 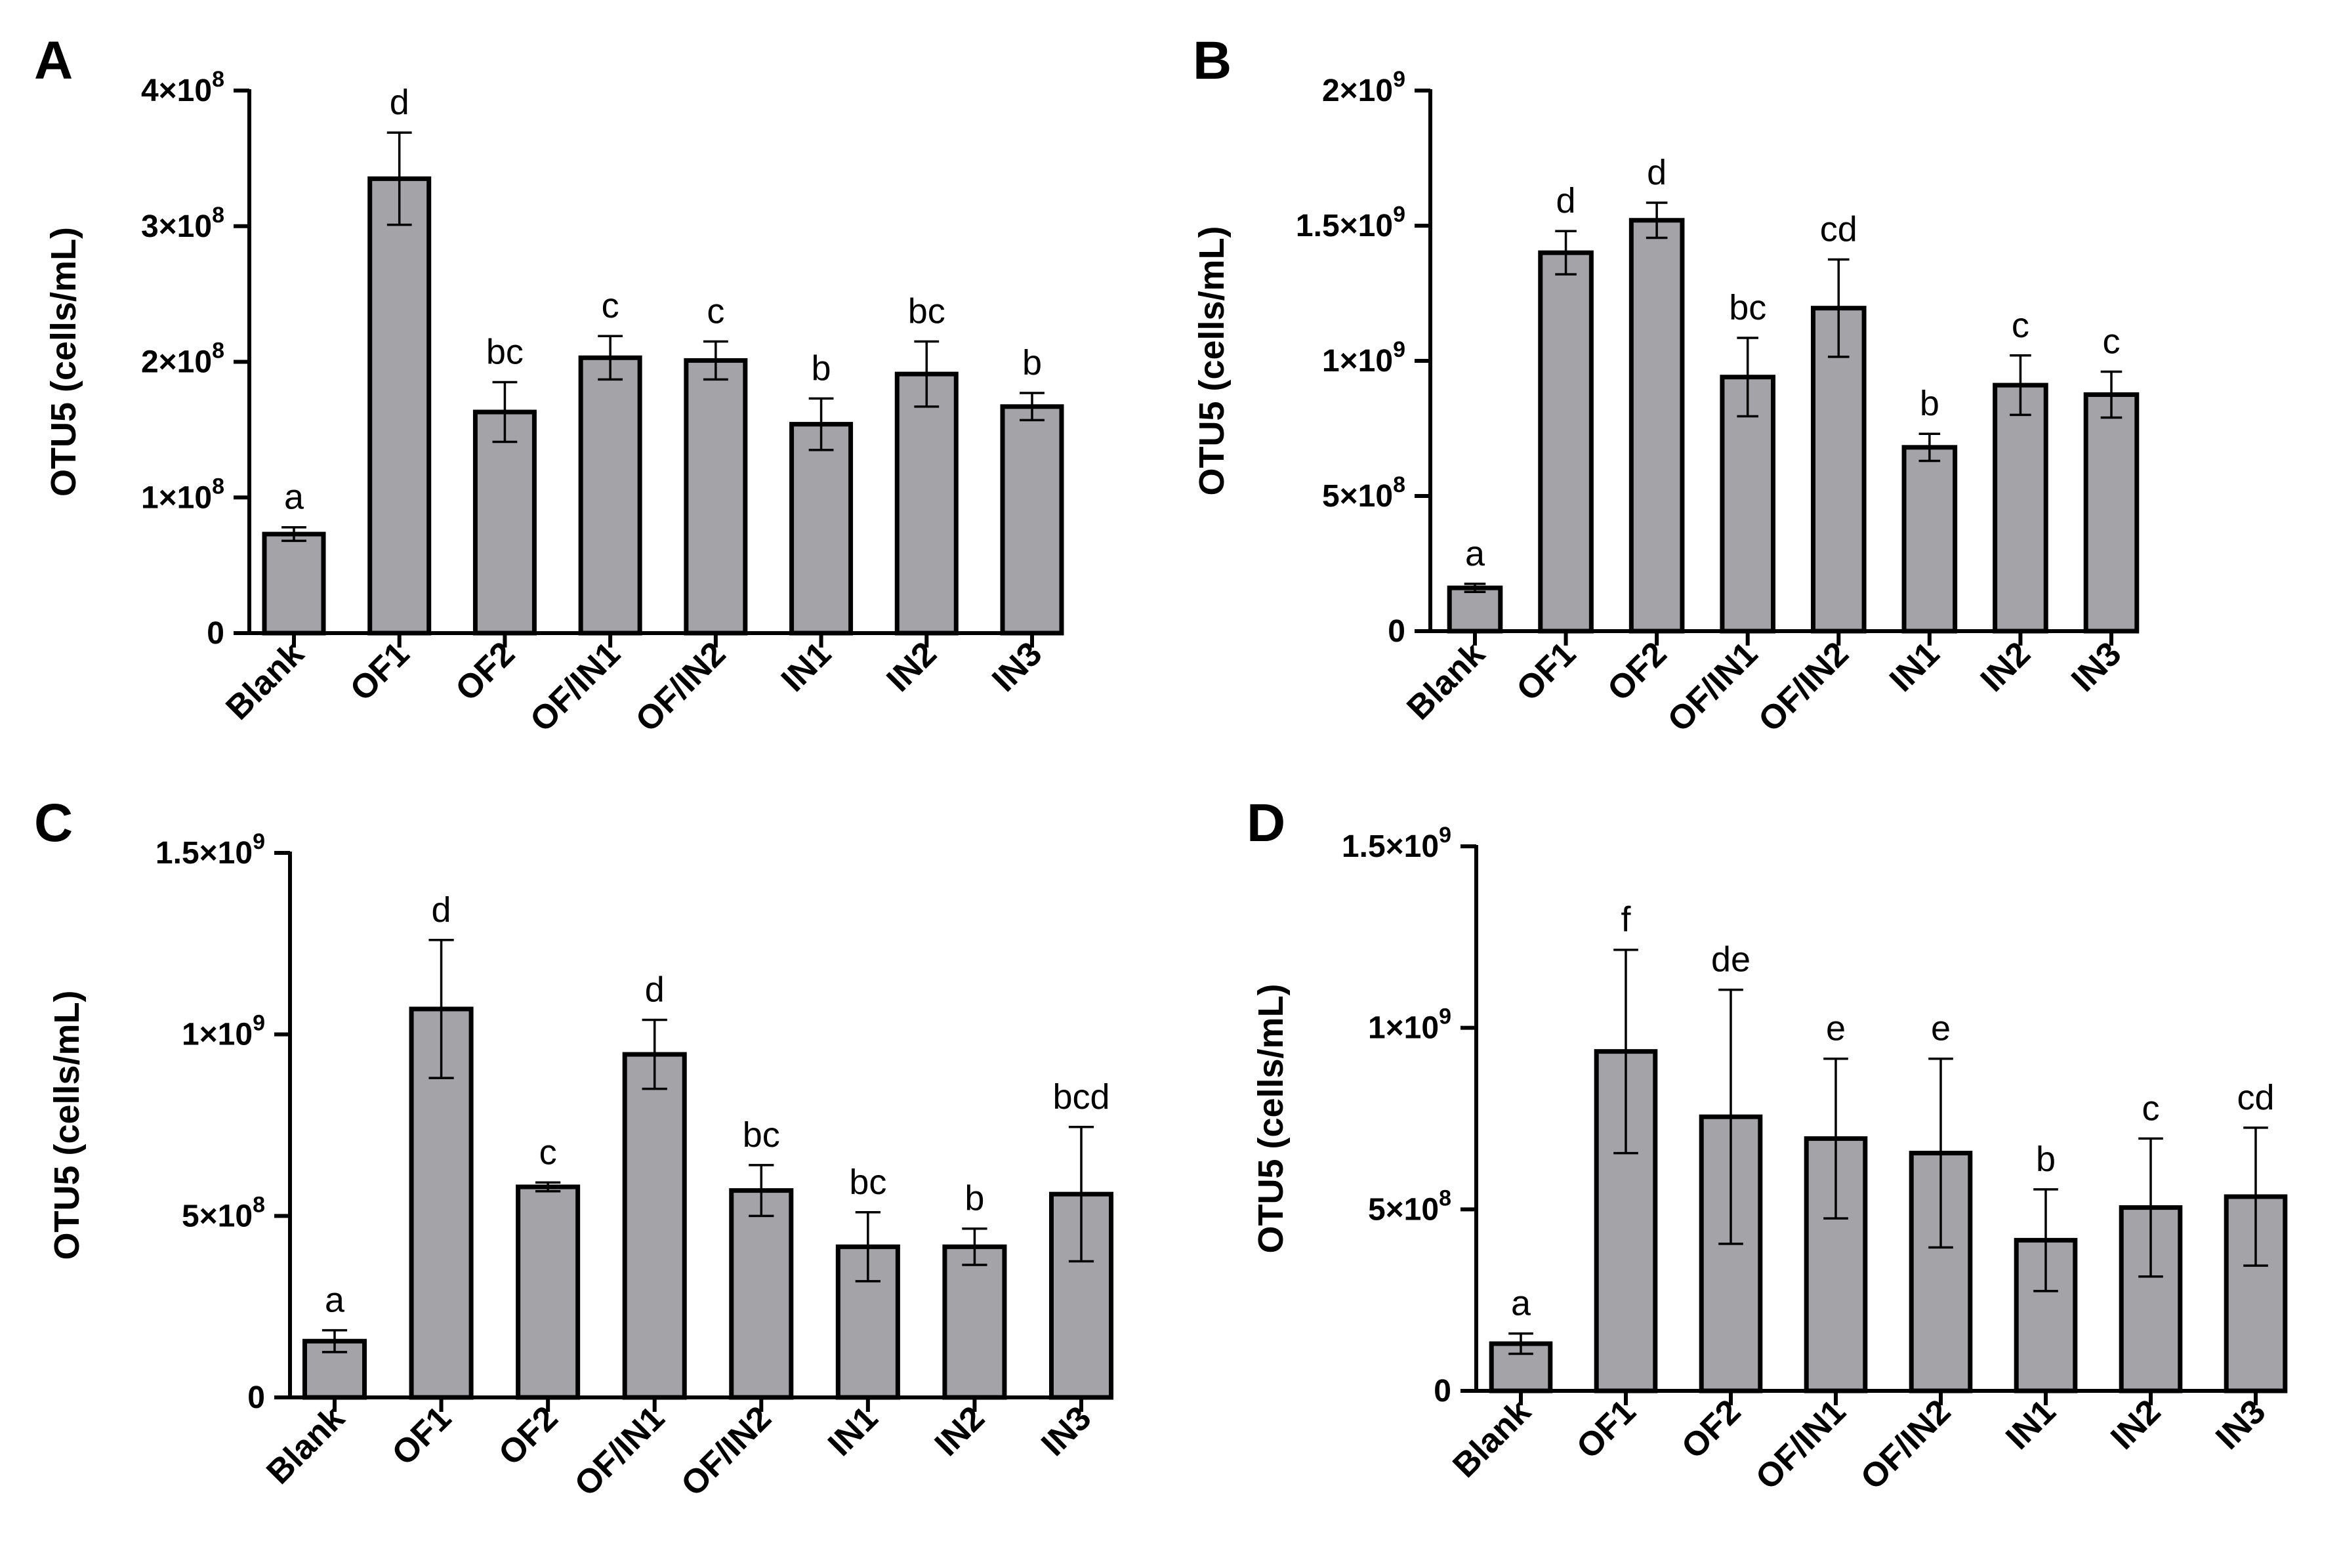 I want to click on y-tick-label: 4×10⁸, so click(x=183, y=87).